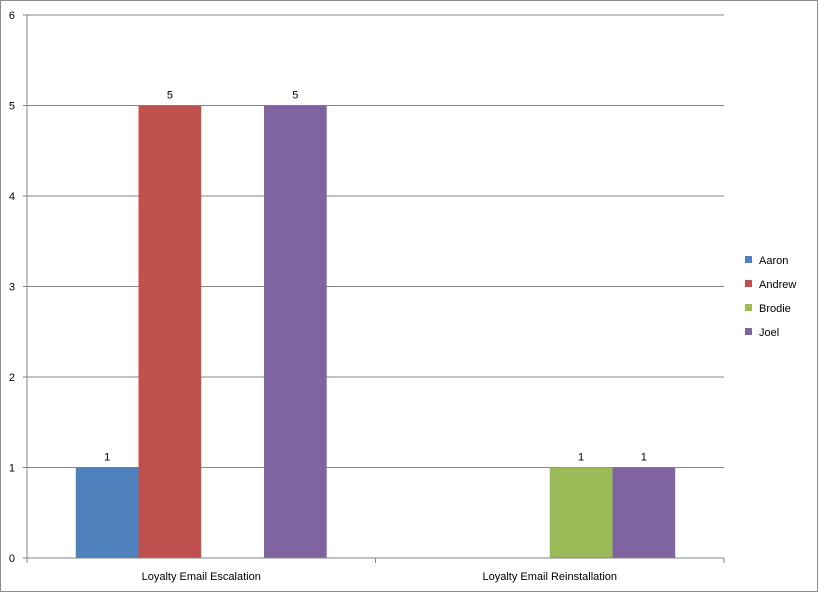 The height and width of the screenshot is (592, 818). What do you see at coordinates (549, 577) in the screenshot?
I see `x-tick-label: Loyalty Email Reinstallation` at bounding box center [549, 577].